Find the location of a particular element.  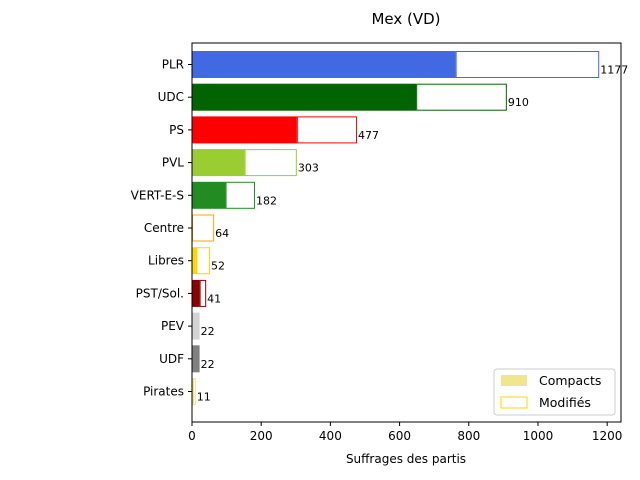

y-tick-label: VERT-E-S is located at coordinates (157, 195).